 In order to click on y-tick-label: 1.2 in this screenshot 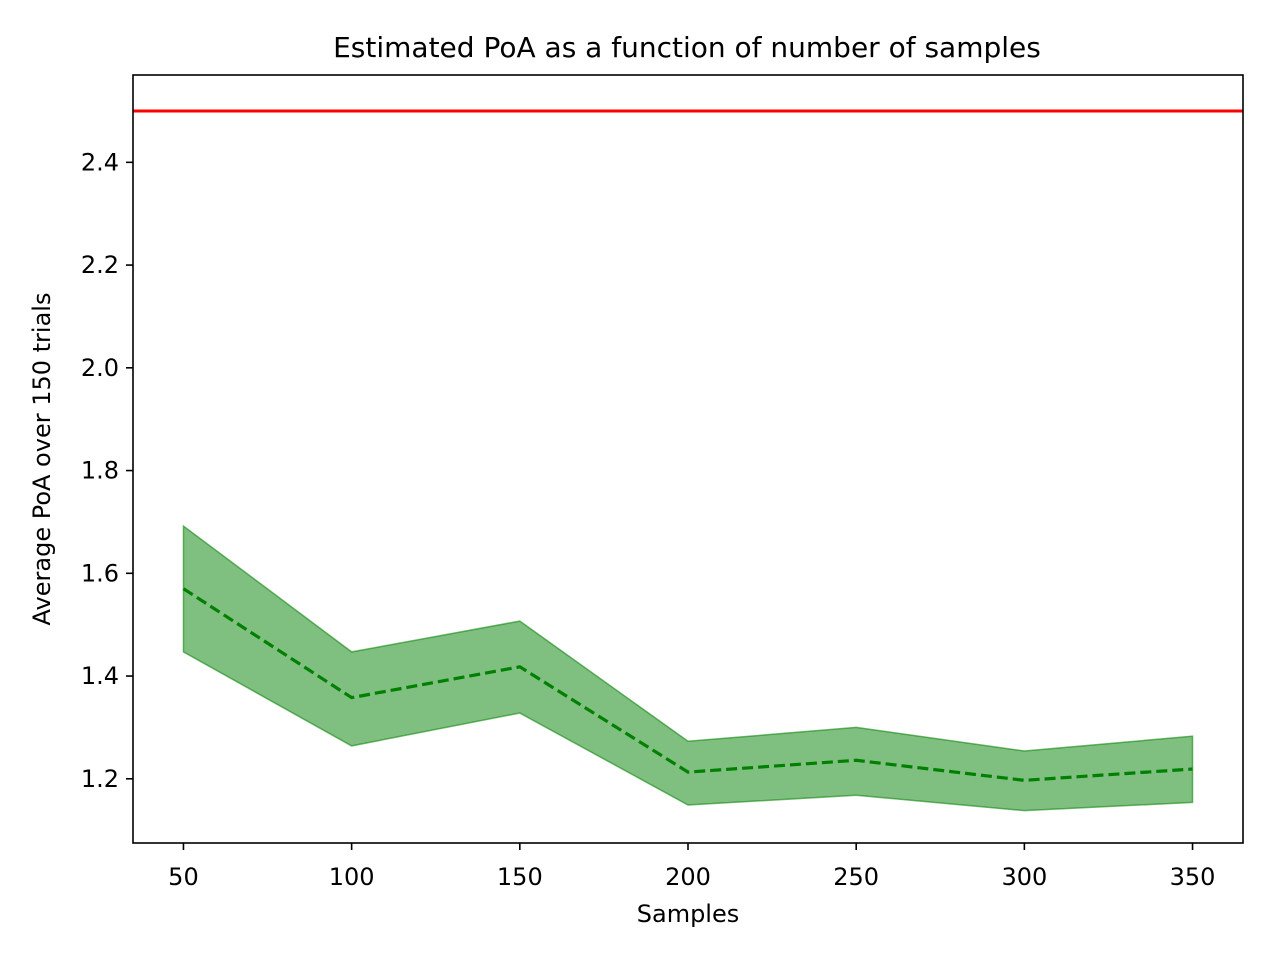, I will do `click(100, 779)`.